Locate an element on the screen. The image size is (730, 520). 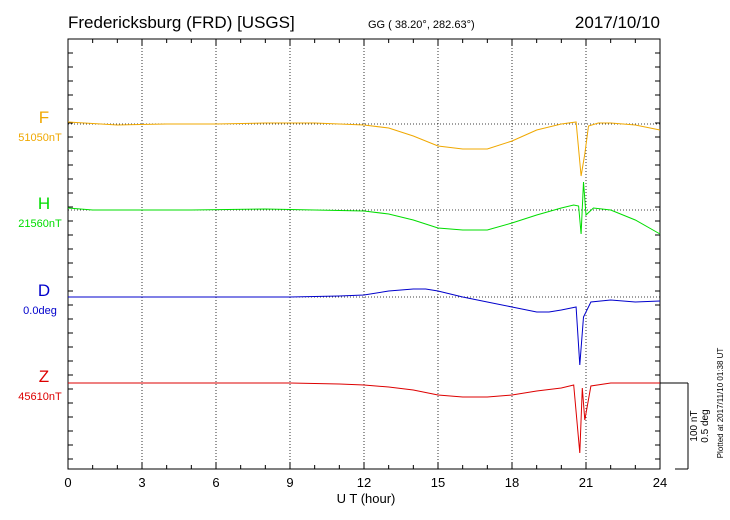
x-tick-label: 6 is located at coordinates (215, 482).